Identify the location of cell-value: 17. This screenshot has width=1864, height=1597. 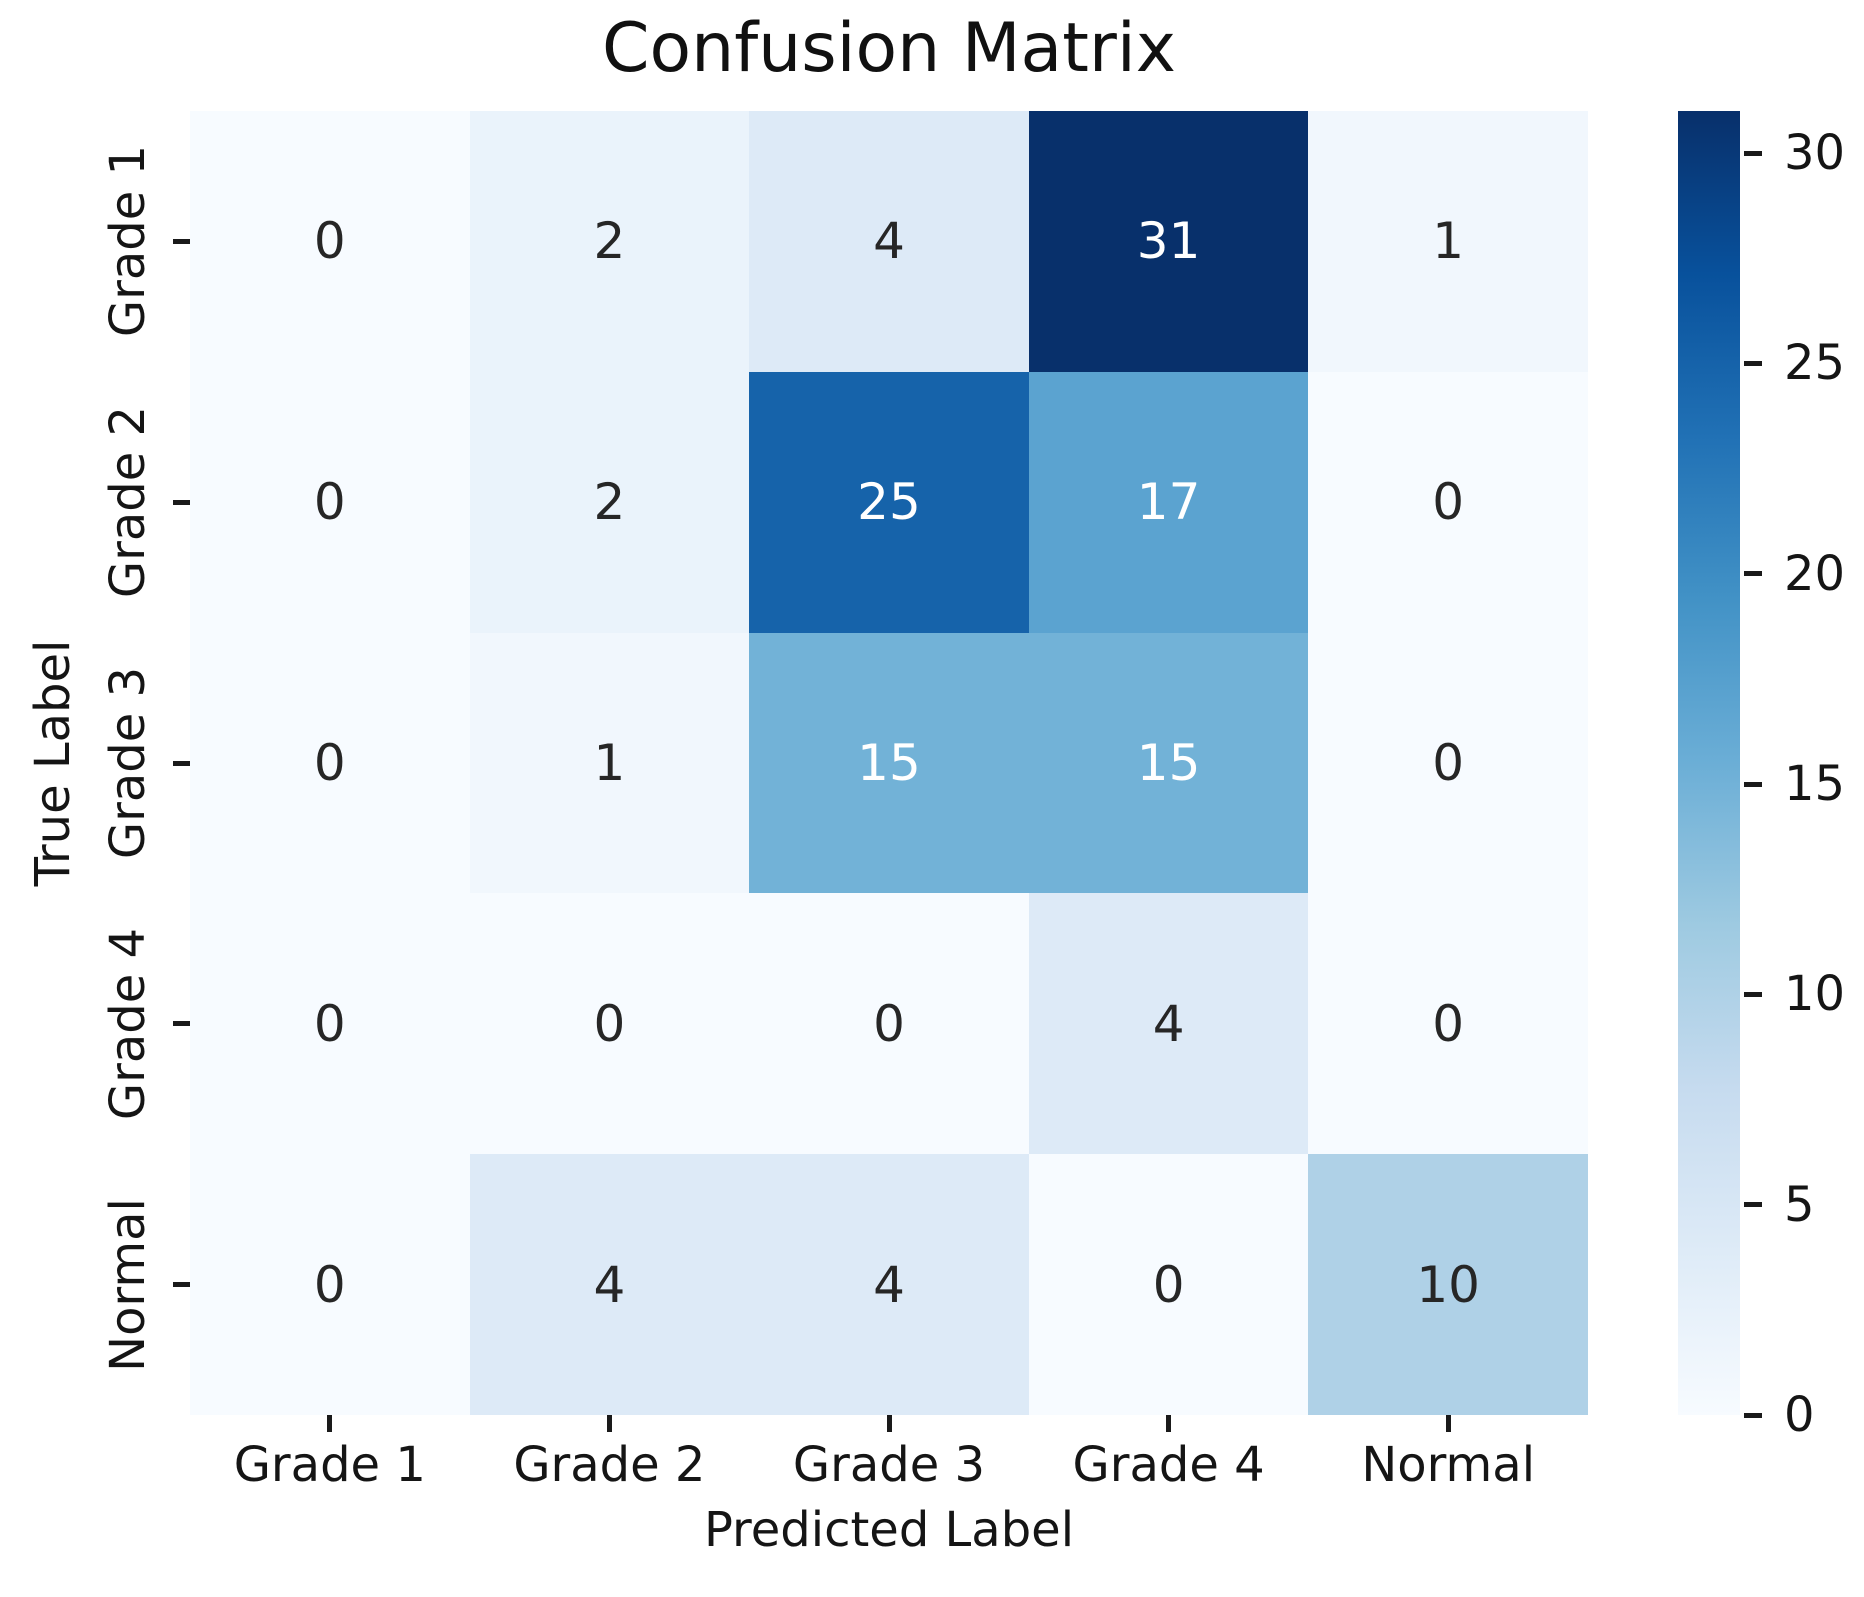
(1168, 502).